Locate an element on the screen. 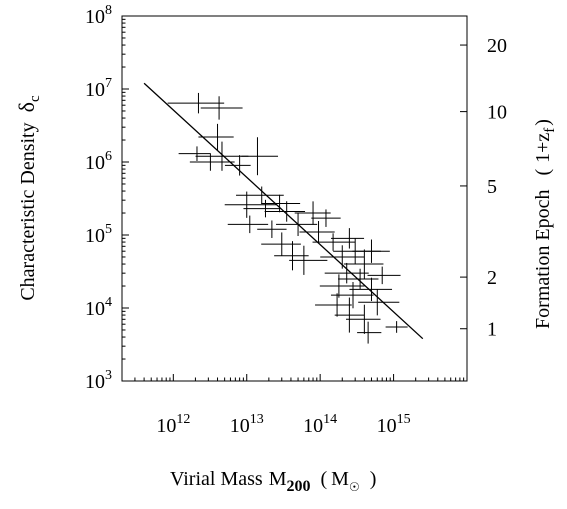 This screenshot has height=509, width=567. x-tick-label: 1014 is located at coordinates (320, 424).